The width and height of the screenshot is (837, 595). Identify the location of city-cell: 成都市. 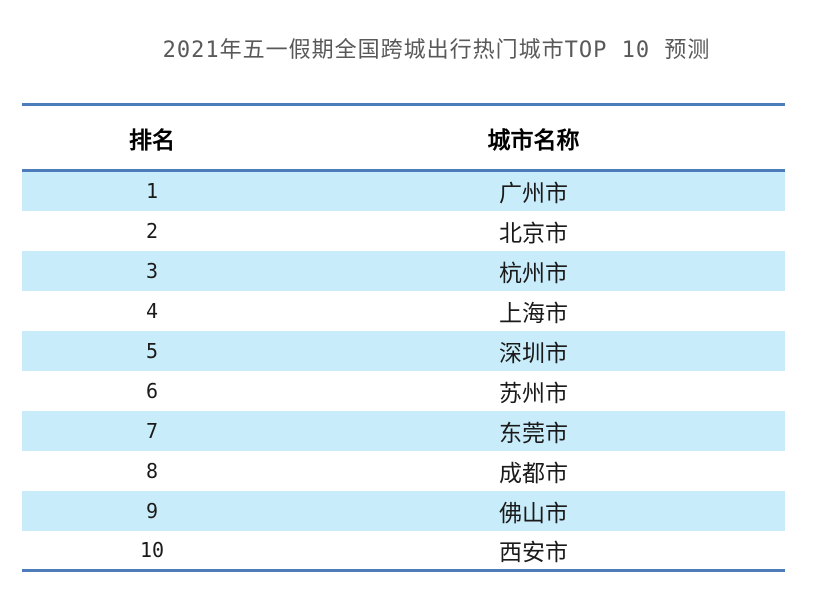
(533, 470).